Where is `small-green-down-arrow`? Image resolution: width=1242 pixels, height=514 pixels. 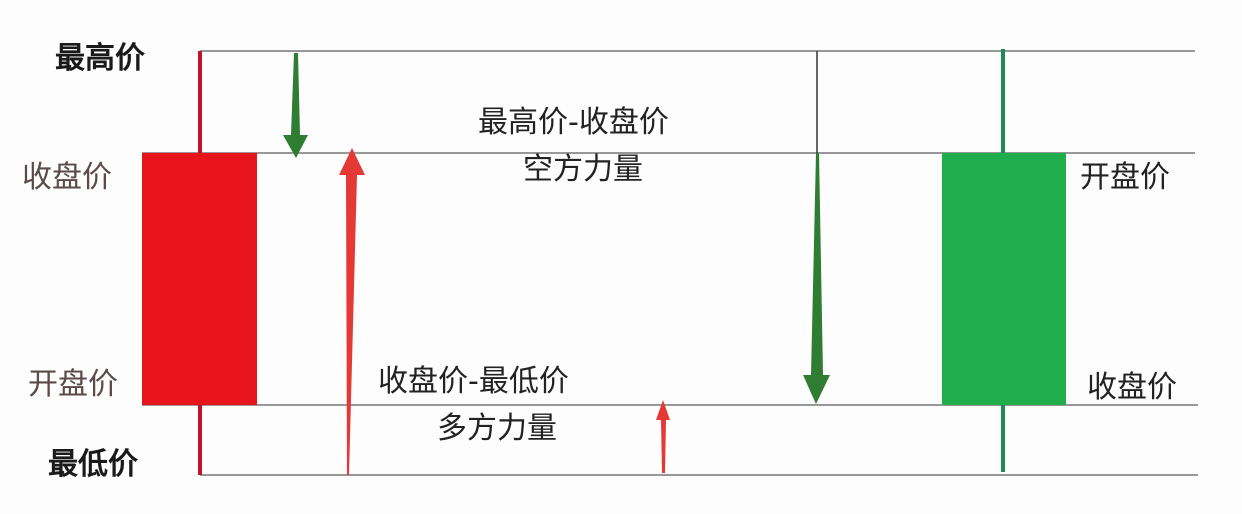 small-green-down-arrow is located at coordinates (295, 105).